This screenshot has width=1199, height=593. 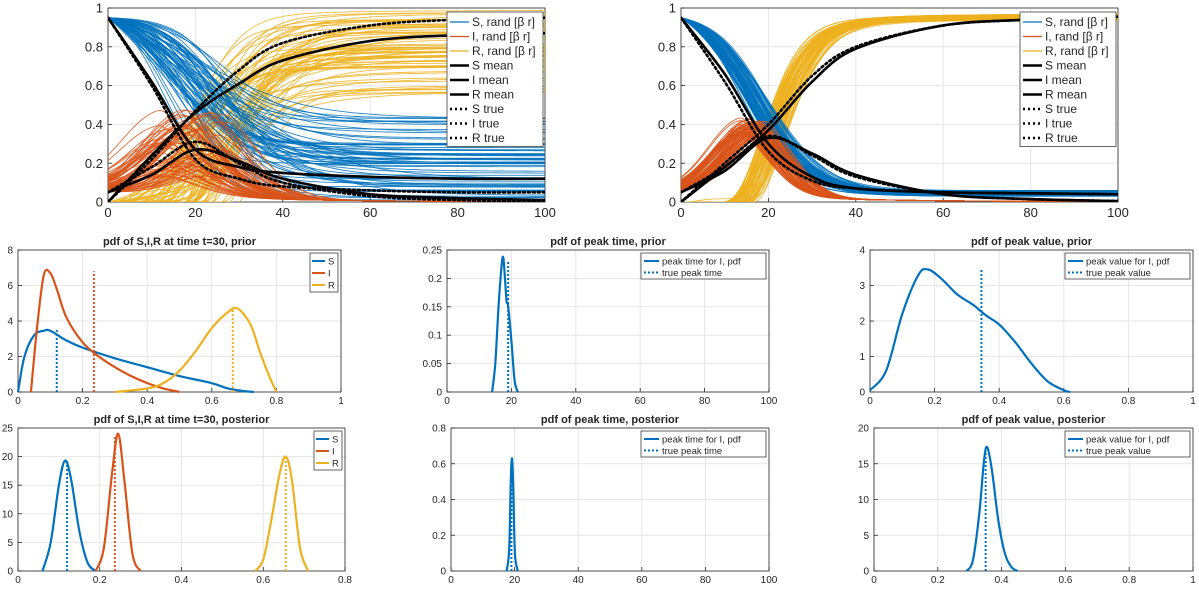 What do you see at coordinates (8, 429) in the screenshot?
I see `y-tick-label: 25` at bounding box center [8, 429].